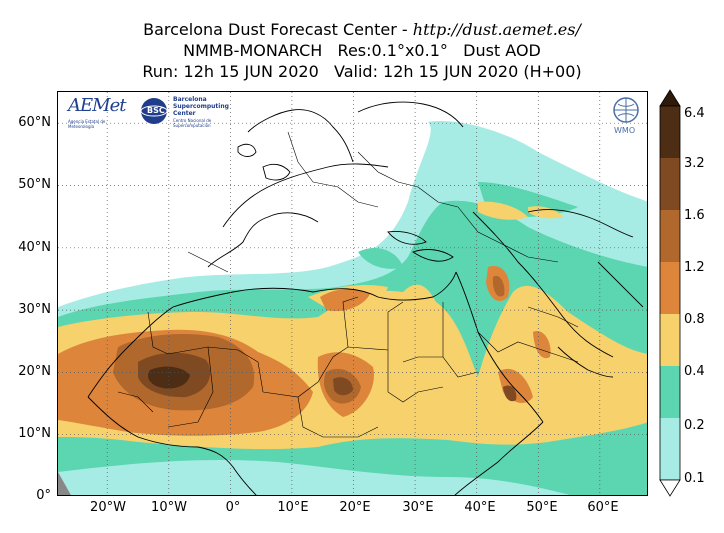 The image size is (724, 533). Describe the element at coordinates (169, 507) in the screenshot. I see `lon-tick-10w: 10°W` at that location.